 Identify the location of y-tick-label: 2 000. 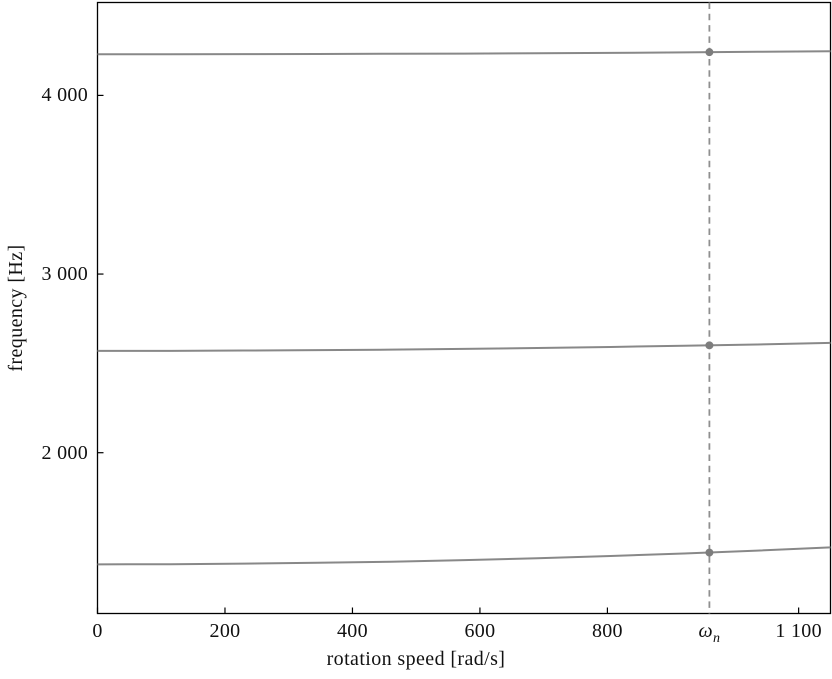
(64, 452).